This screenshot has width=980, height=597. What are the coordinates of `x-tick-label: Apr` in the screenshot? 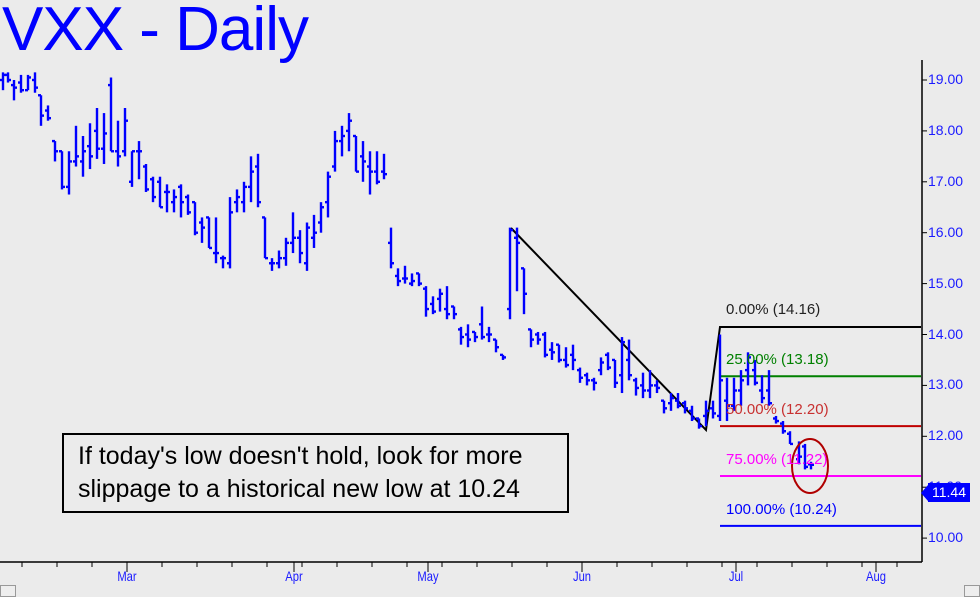 It's located at (294, 576).